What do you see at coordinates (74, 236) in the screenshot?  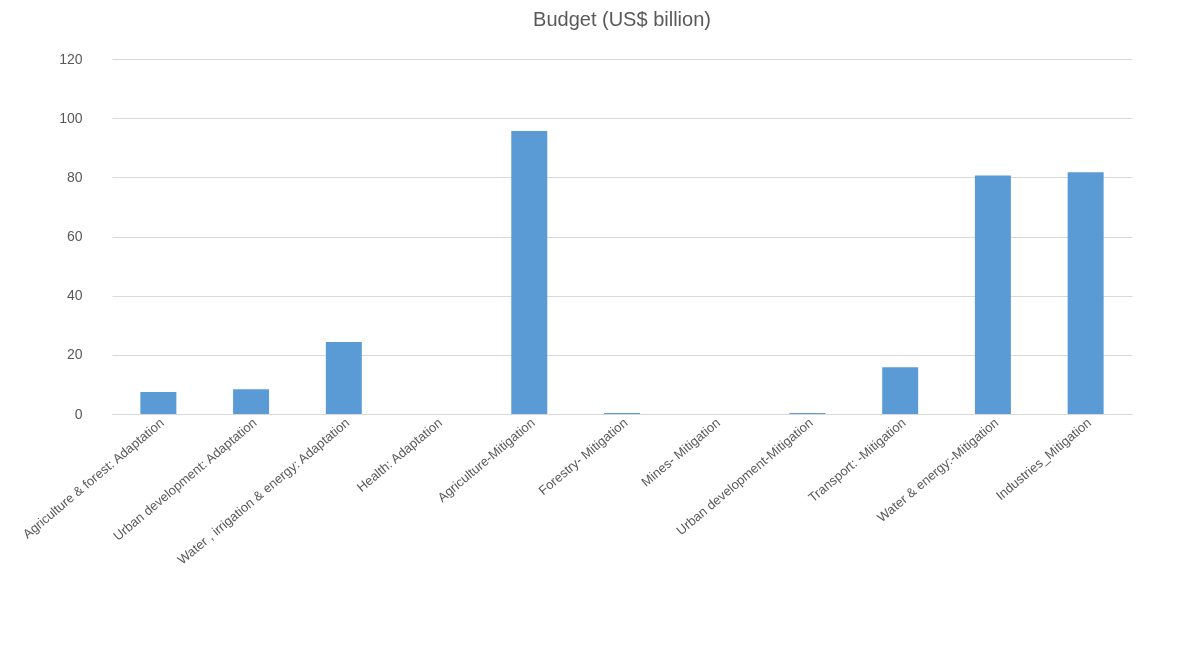 I see `y-tick-label: 60` at bounding box center [74, 236].